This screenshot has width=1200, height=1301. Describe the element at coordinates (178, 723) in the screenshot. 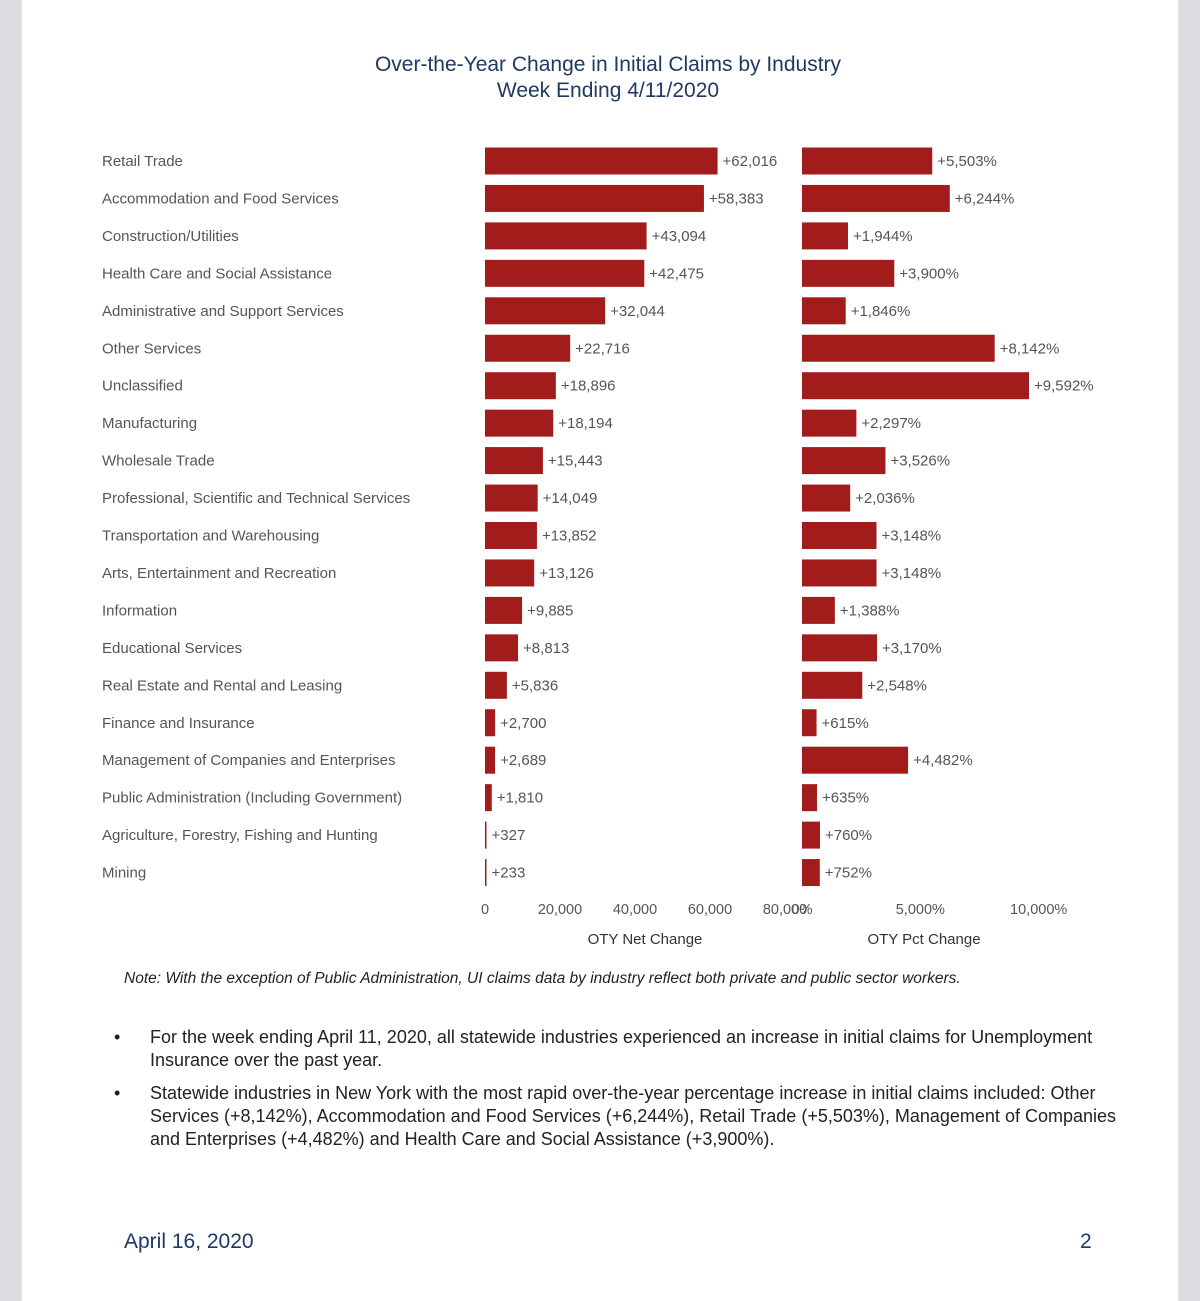

I see `category-label: Finance and Insurance` at that location.